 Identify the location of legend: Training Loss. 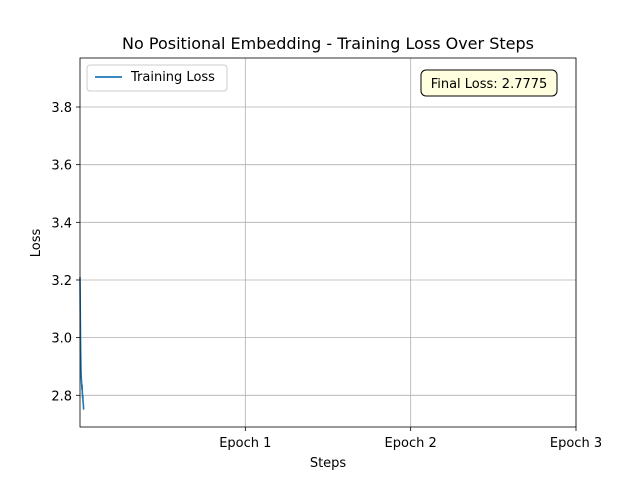
(157, 78).